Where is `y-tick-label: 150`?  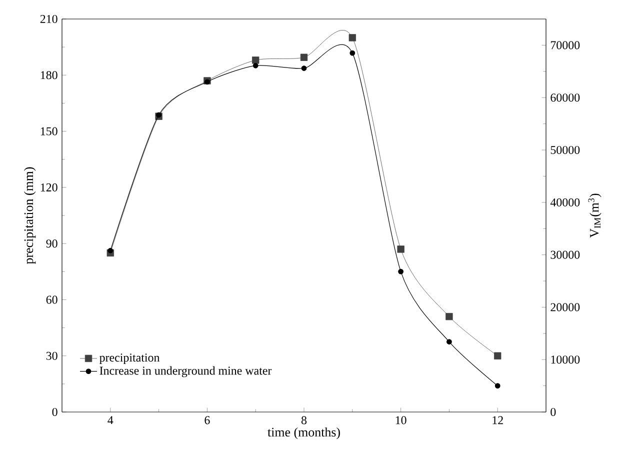
y-tick-label: 150 is located at coordinates (49, 131).